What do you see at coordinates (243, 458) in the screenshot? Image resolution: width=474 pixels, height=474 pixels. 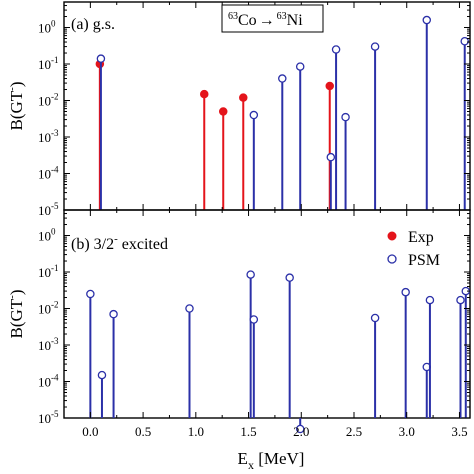 I see `x-axis-label-main: E` at bounding box center [243, 458].